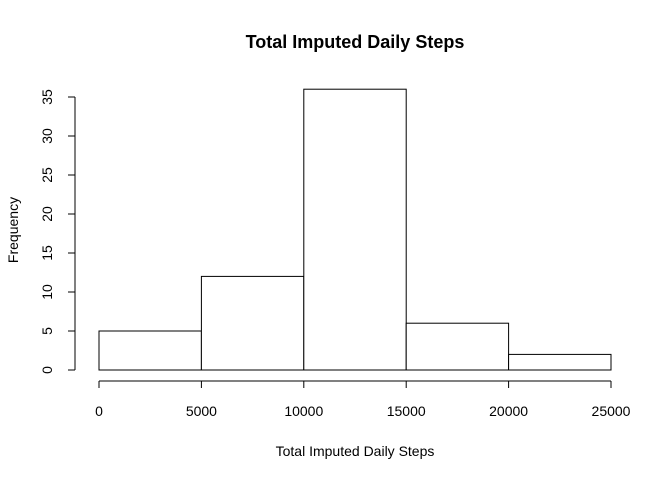  Describe the element at coordinates (508, 411) in the screenshot. I see `x-tick-label: 20000` at that location.